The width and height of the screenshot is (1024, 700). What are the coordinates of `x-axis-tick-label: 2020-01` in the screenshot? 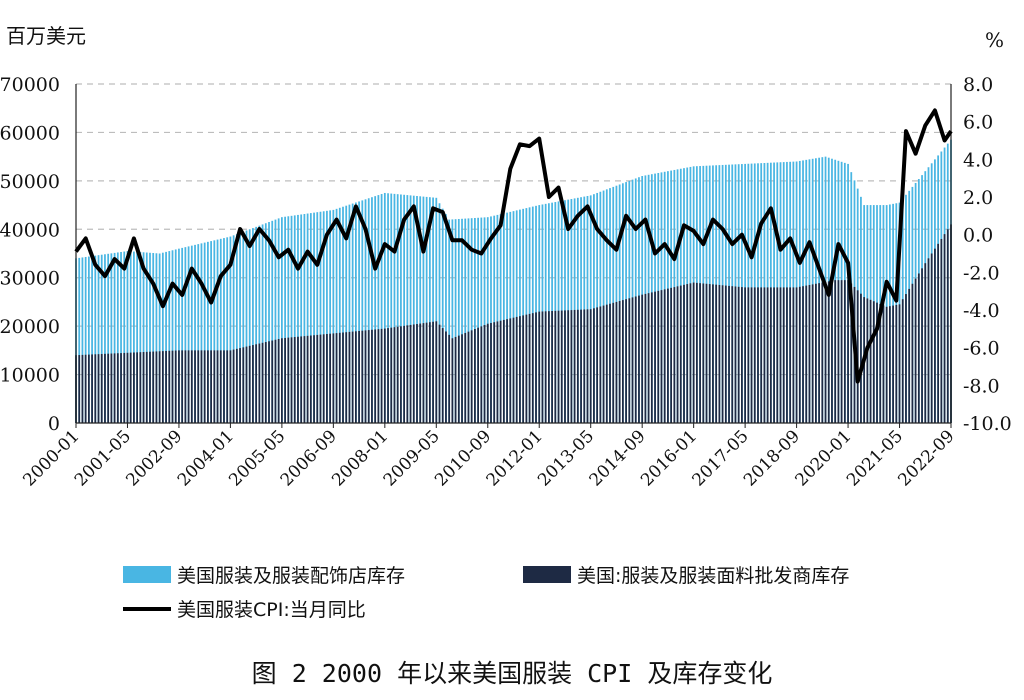 It's located at (824, 458).